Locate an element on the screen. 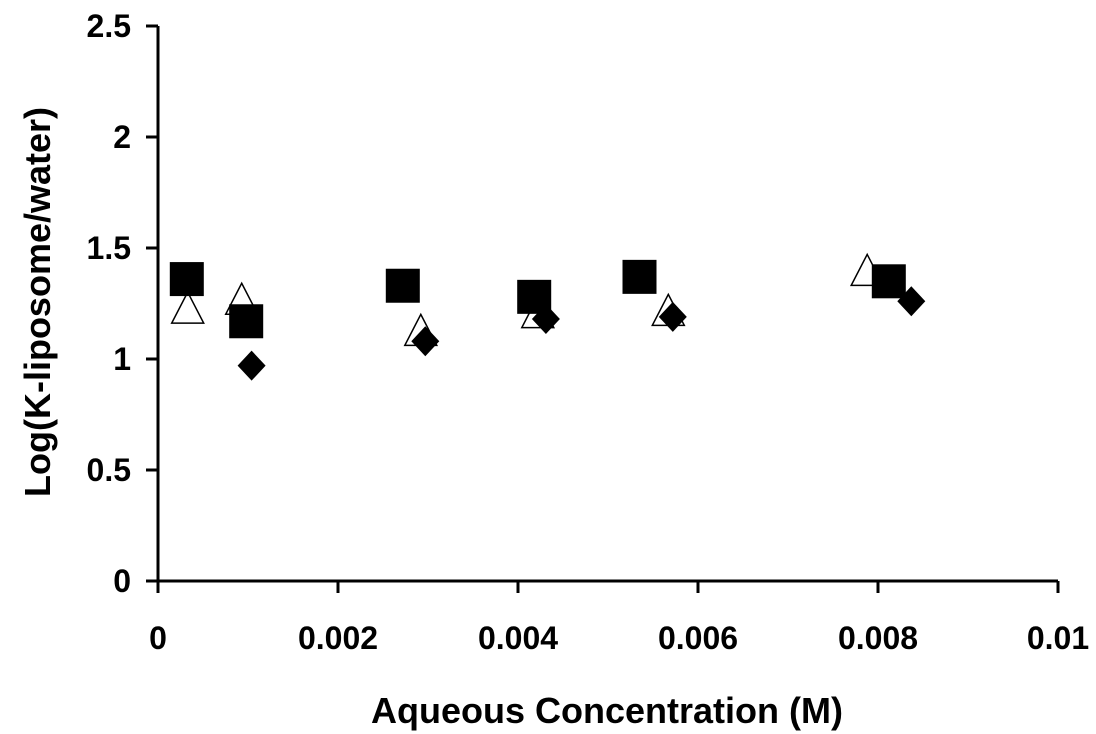  x-tick-label: 0.008 is located at coordinates (878, 638).